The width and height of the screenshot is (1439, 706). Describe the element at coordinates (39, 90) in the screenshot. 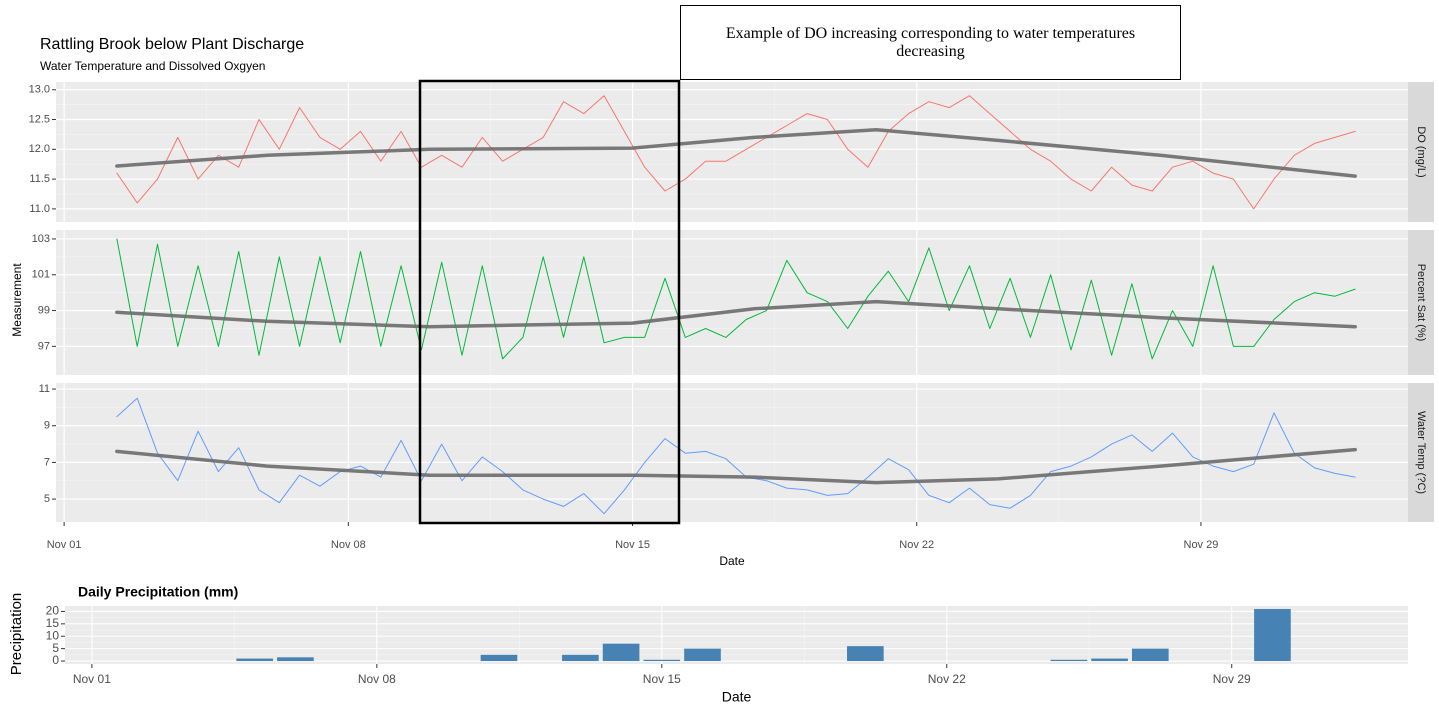

I see `y-tick-label: 13.0` at that location.